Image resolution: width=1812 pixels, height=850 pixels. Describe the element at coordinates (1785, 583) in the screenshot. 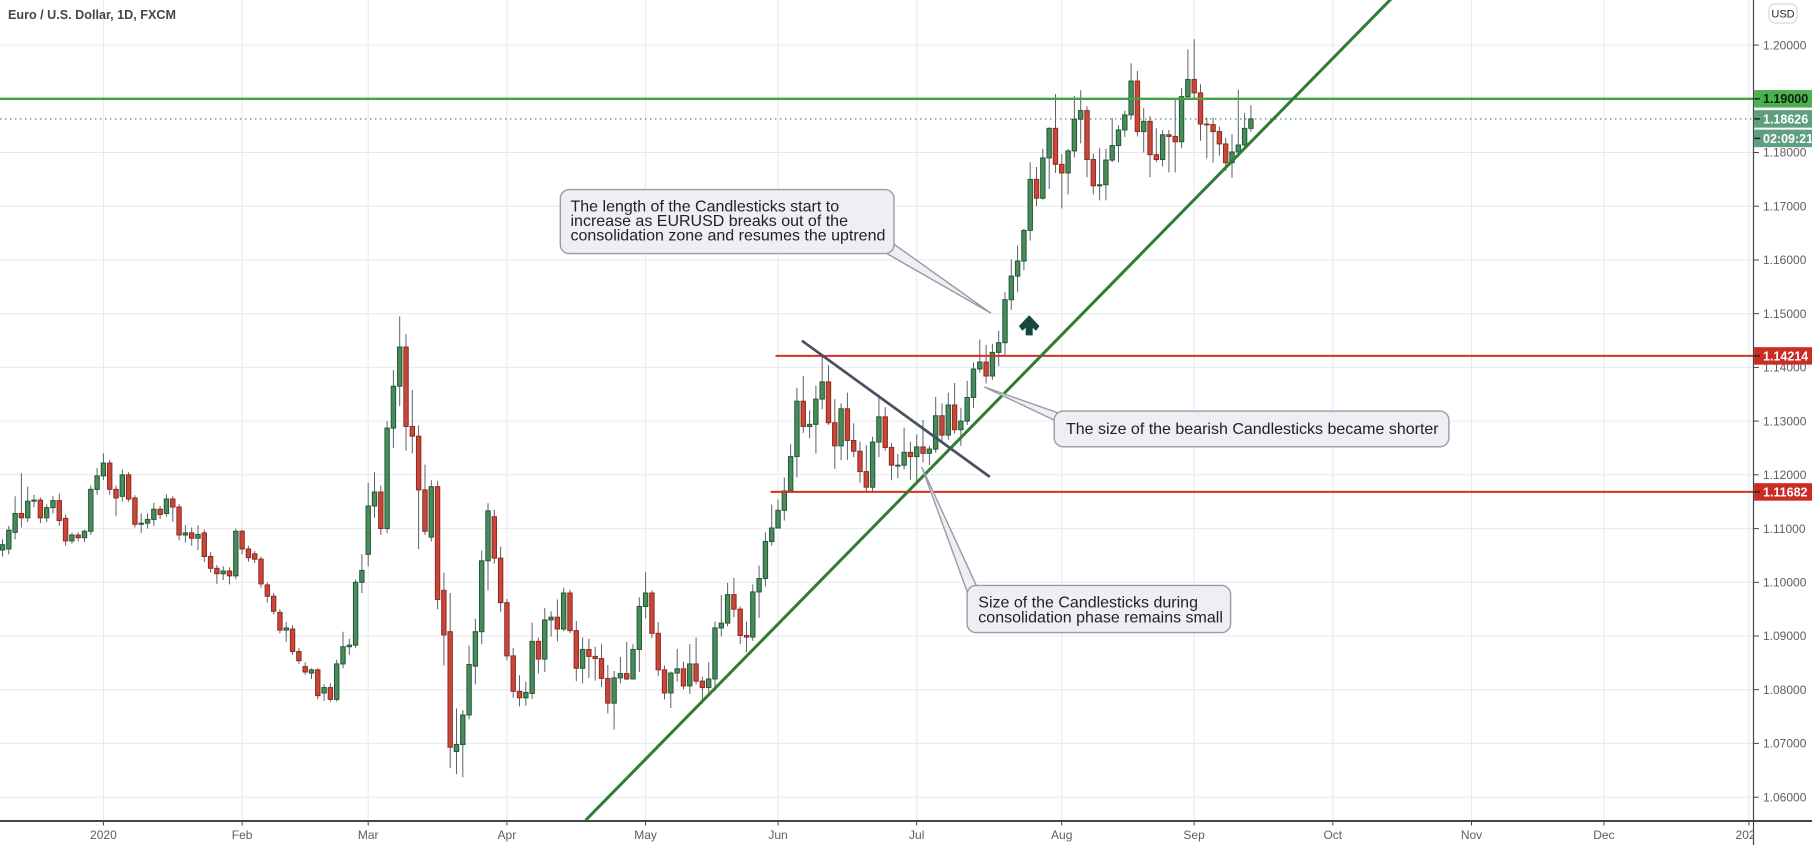

I see `svg-text: 1.10000` at that location.